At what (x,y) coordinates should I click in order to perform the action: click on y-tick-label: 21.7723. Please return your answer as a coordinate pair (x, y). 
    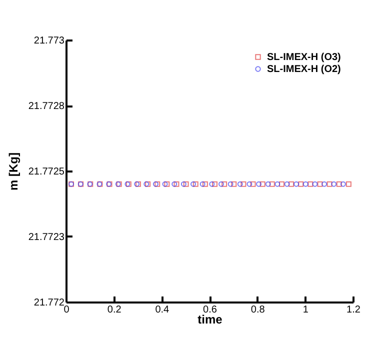
    Looking at the image, I should click on (46, 237).